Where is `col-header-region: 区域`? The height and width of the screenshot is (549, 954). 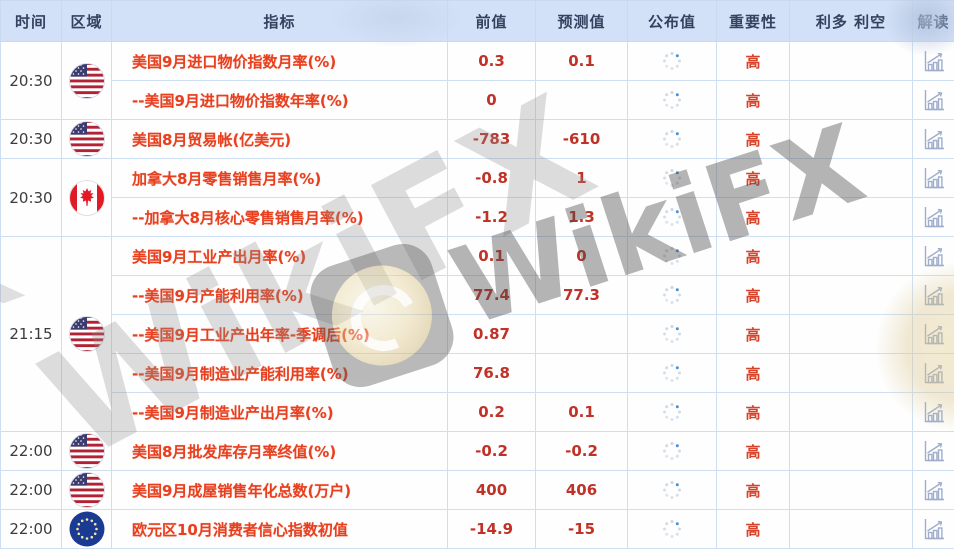 col-header-region: 区域 is located at coordinates (86, 21).